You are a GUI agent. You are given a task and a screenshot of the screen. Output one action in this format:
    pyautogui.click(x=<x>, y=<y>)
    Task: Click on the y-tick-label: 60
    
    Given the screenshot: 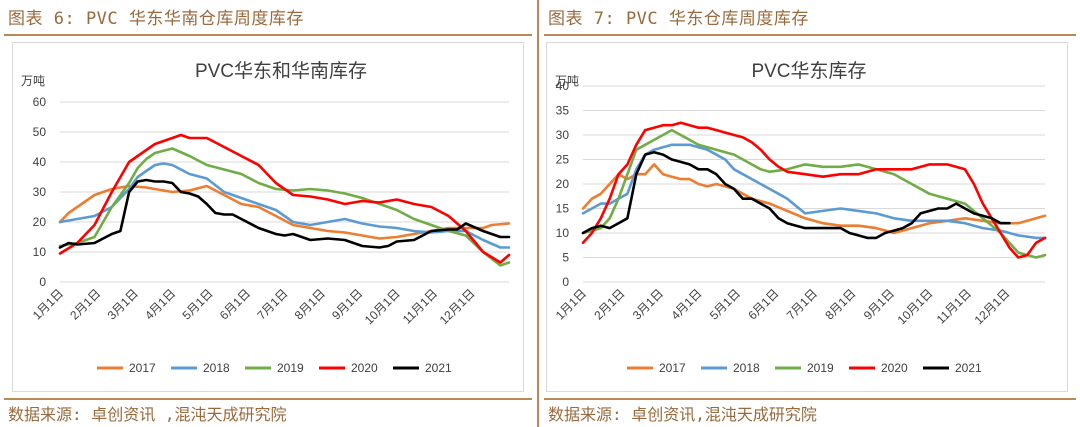 What is the action you would take?
    pyautogui.click(x=40, y=102)
    